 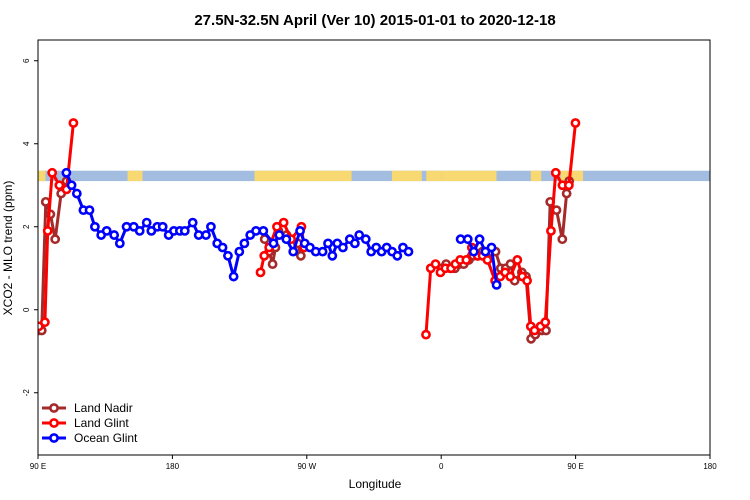 What do you see at coordinates (173, 466) in the screenshot?
I see `x-tick-label: 180` at bounding box center [173, 466].